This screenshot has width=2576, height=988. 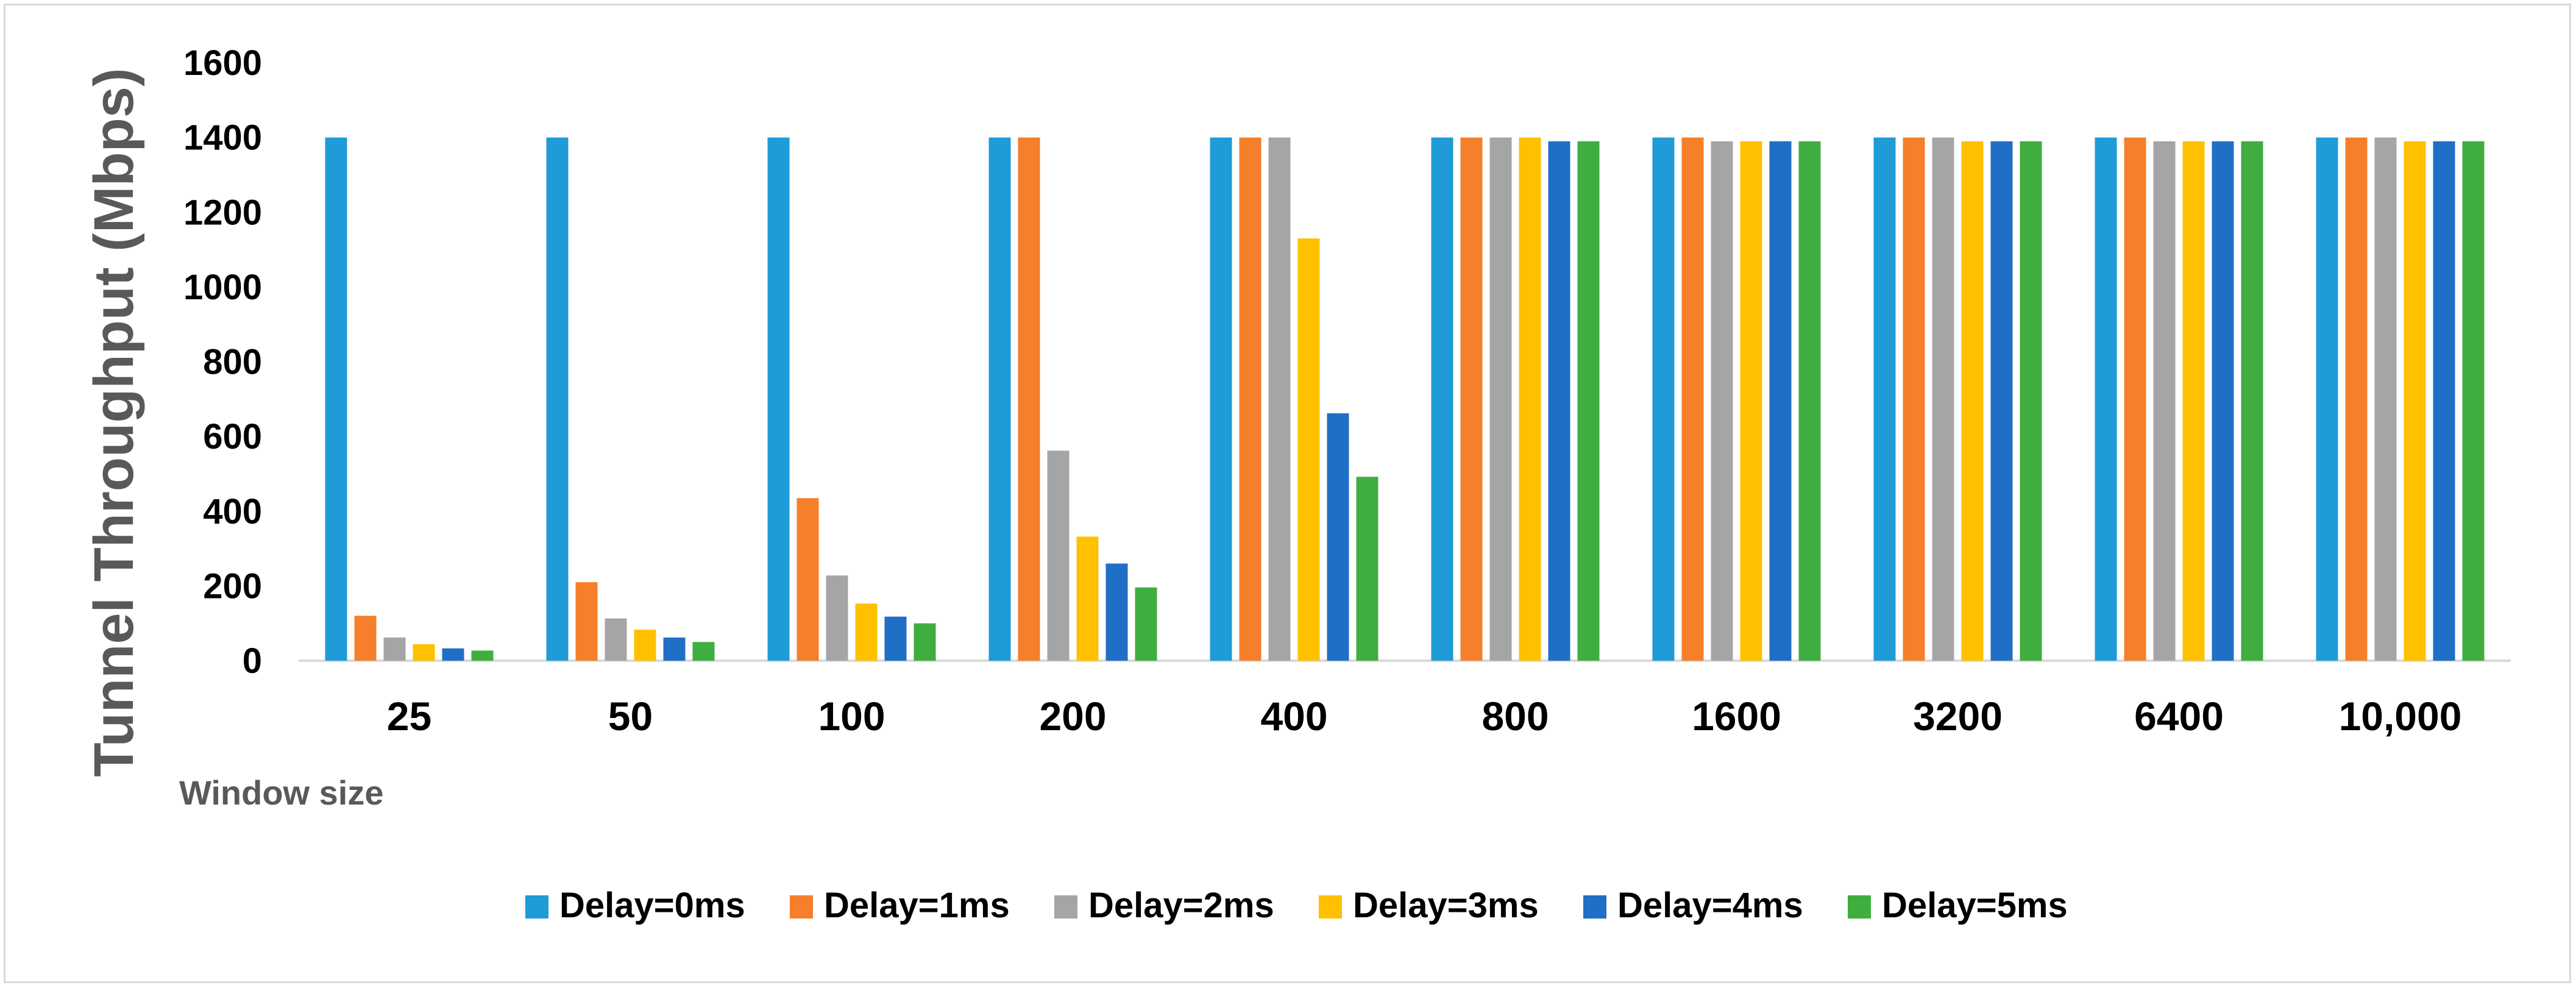 What do you see at coordinates (917, 905) in the screenshot?
I see `legend-label: Delay=1ms` at bounding box center [917, 905].